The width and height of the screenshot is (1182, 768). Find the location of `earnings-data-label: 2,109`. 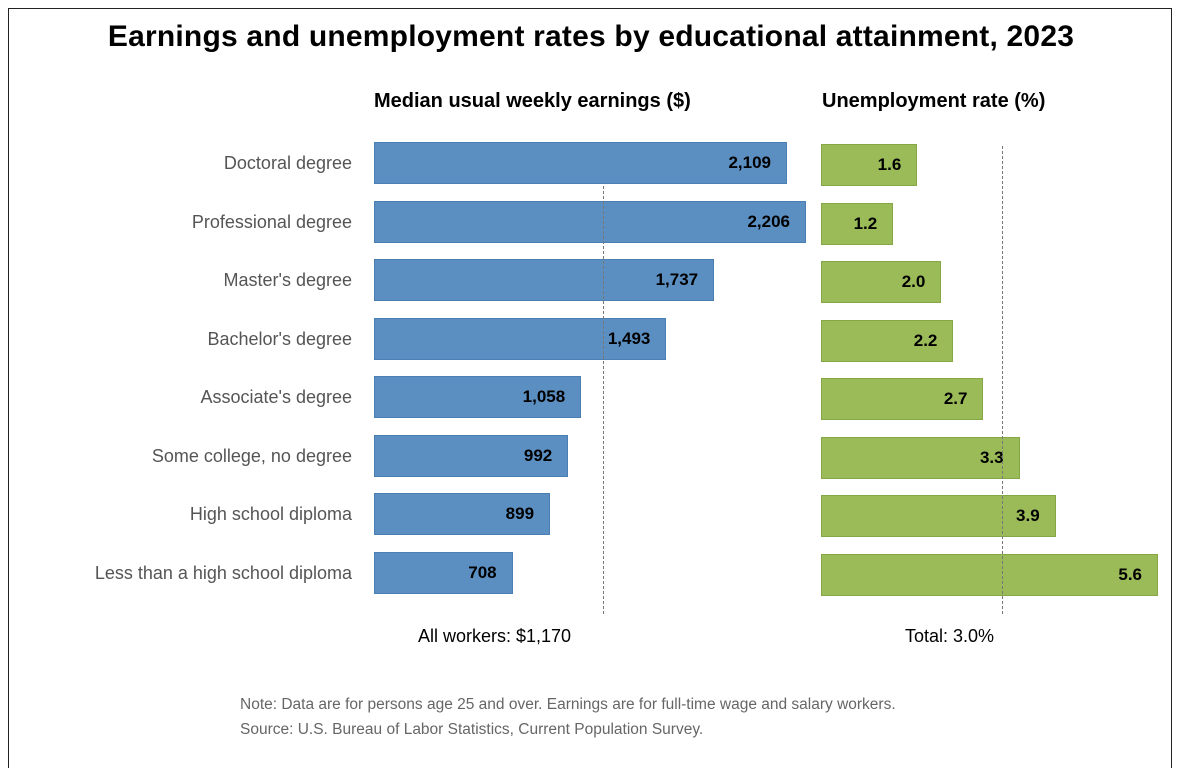

earnings-data-label: 2,109 is located at coordinates (749, 162).